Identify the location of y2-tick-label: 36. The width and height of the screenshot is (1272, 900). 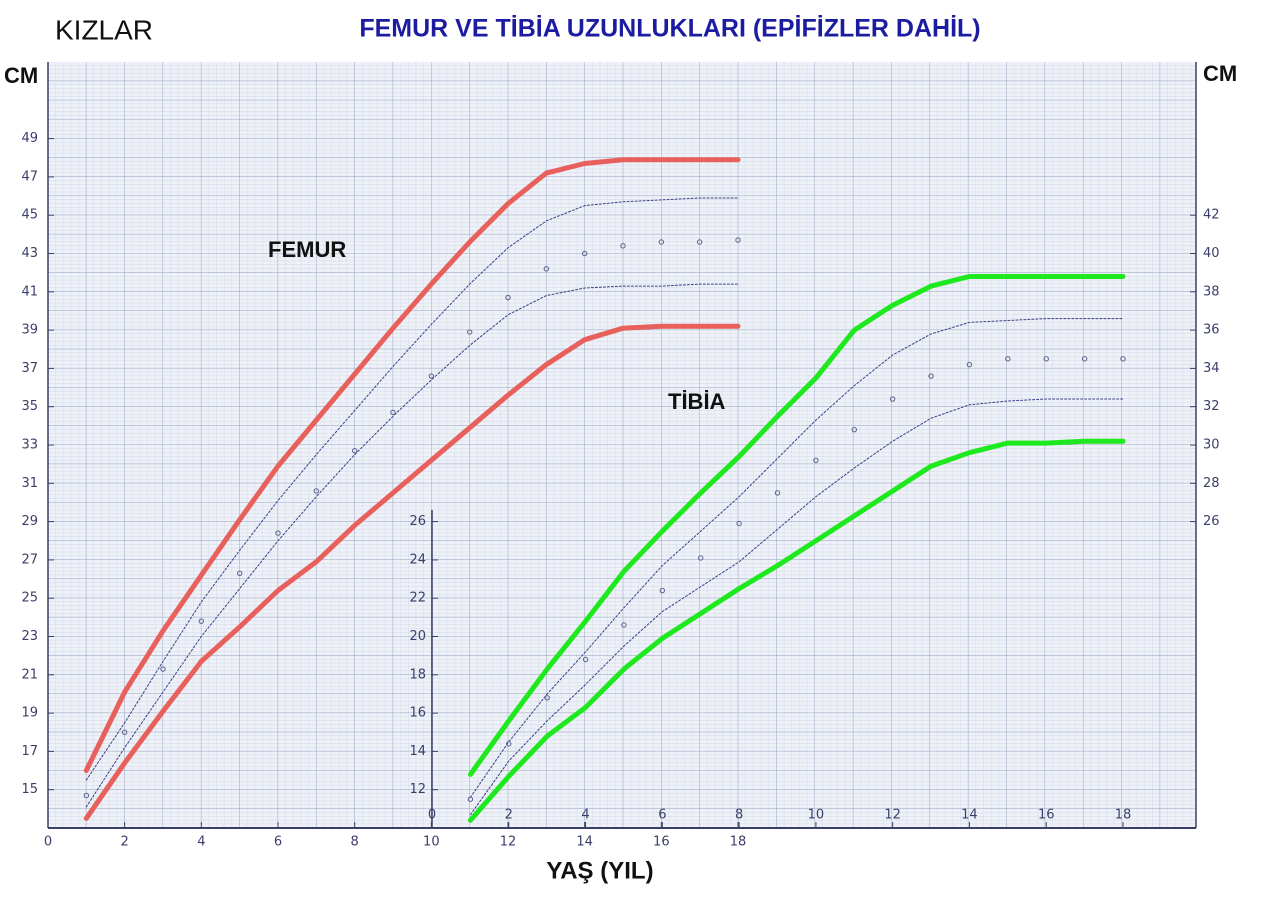
(1211, 330).